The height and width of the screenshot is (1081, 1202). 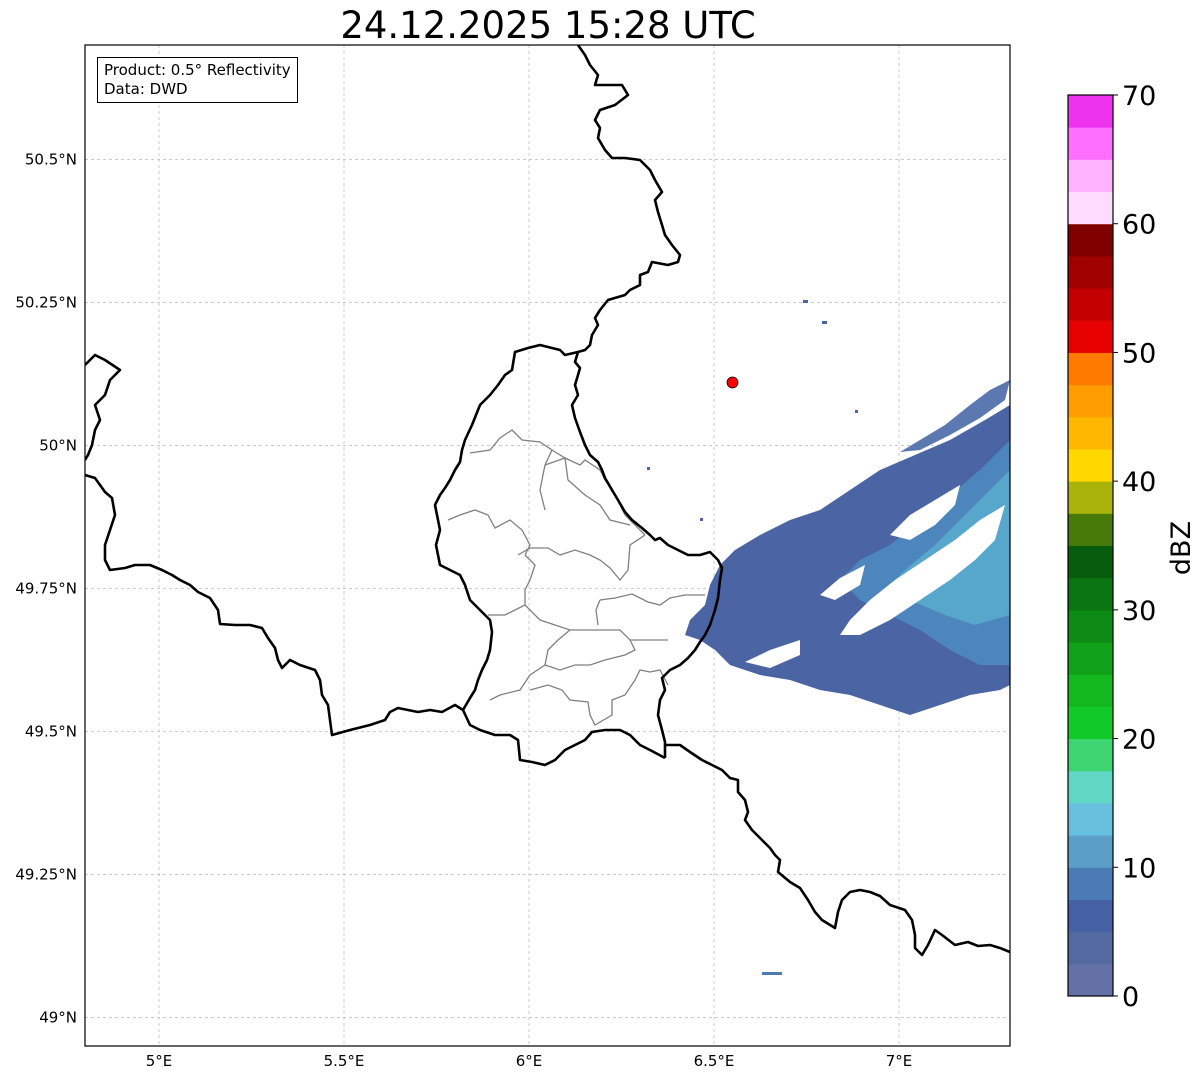 I want to click on border-belgium-germany, so click(x=647, y=401).